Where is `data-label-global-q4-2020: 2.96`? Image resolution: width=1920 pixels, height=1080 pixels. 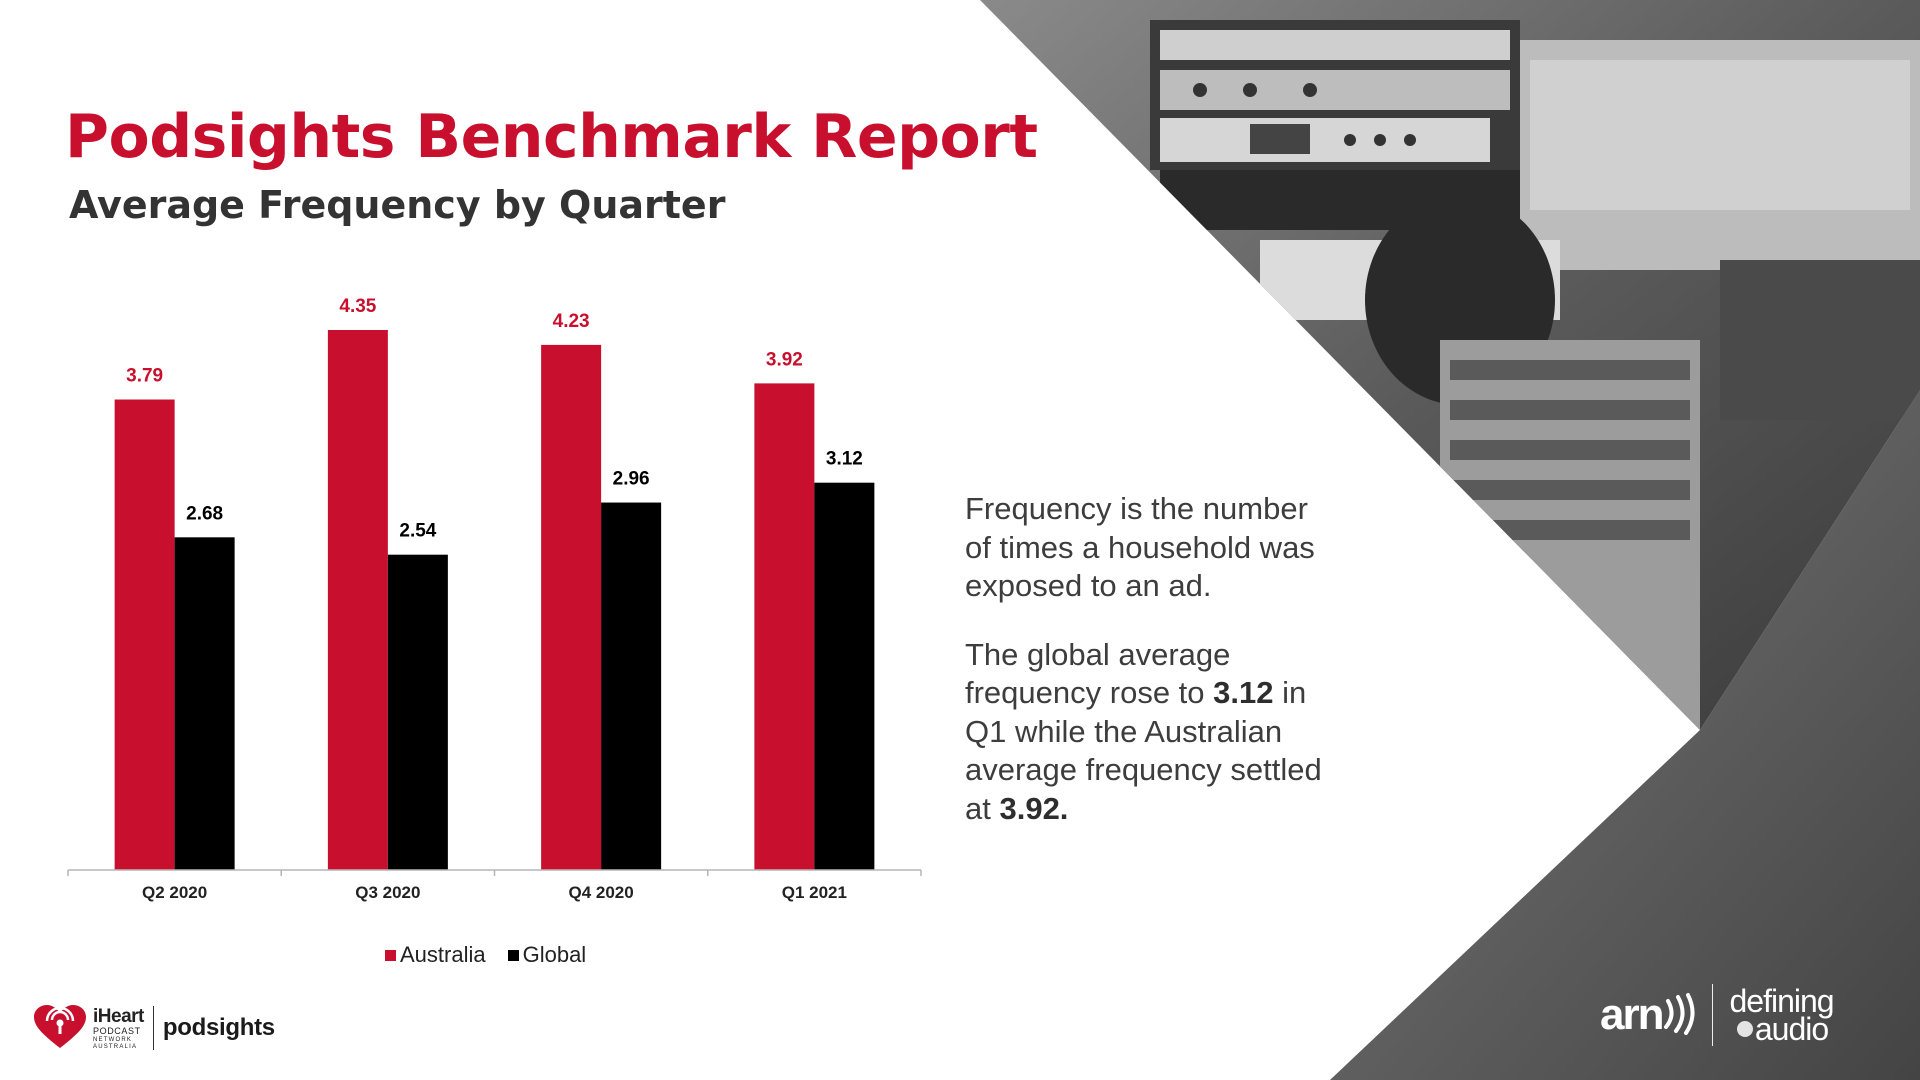 data-label-global-q4-2020: 2.96 is located at coordinates (631, 479).